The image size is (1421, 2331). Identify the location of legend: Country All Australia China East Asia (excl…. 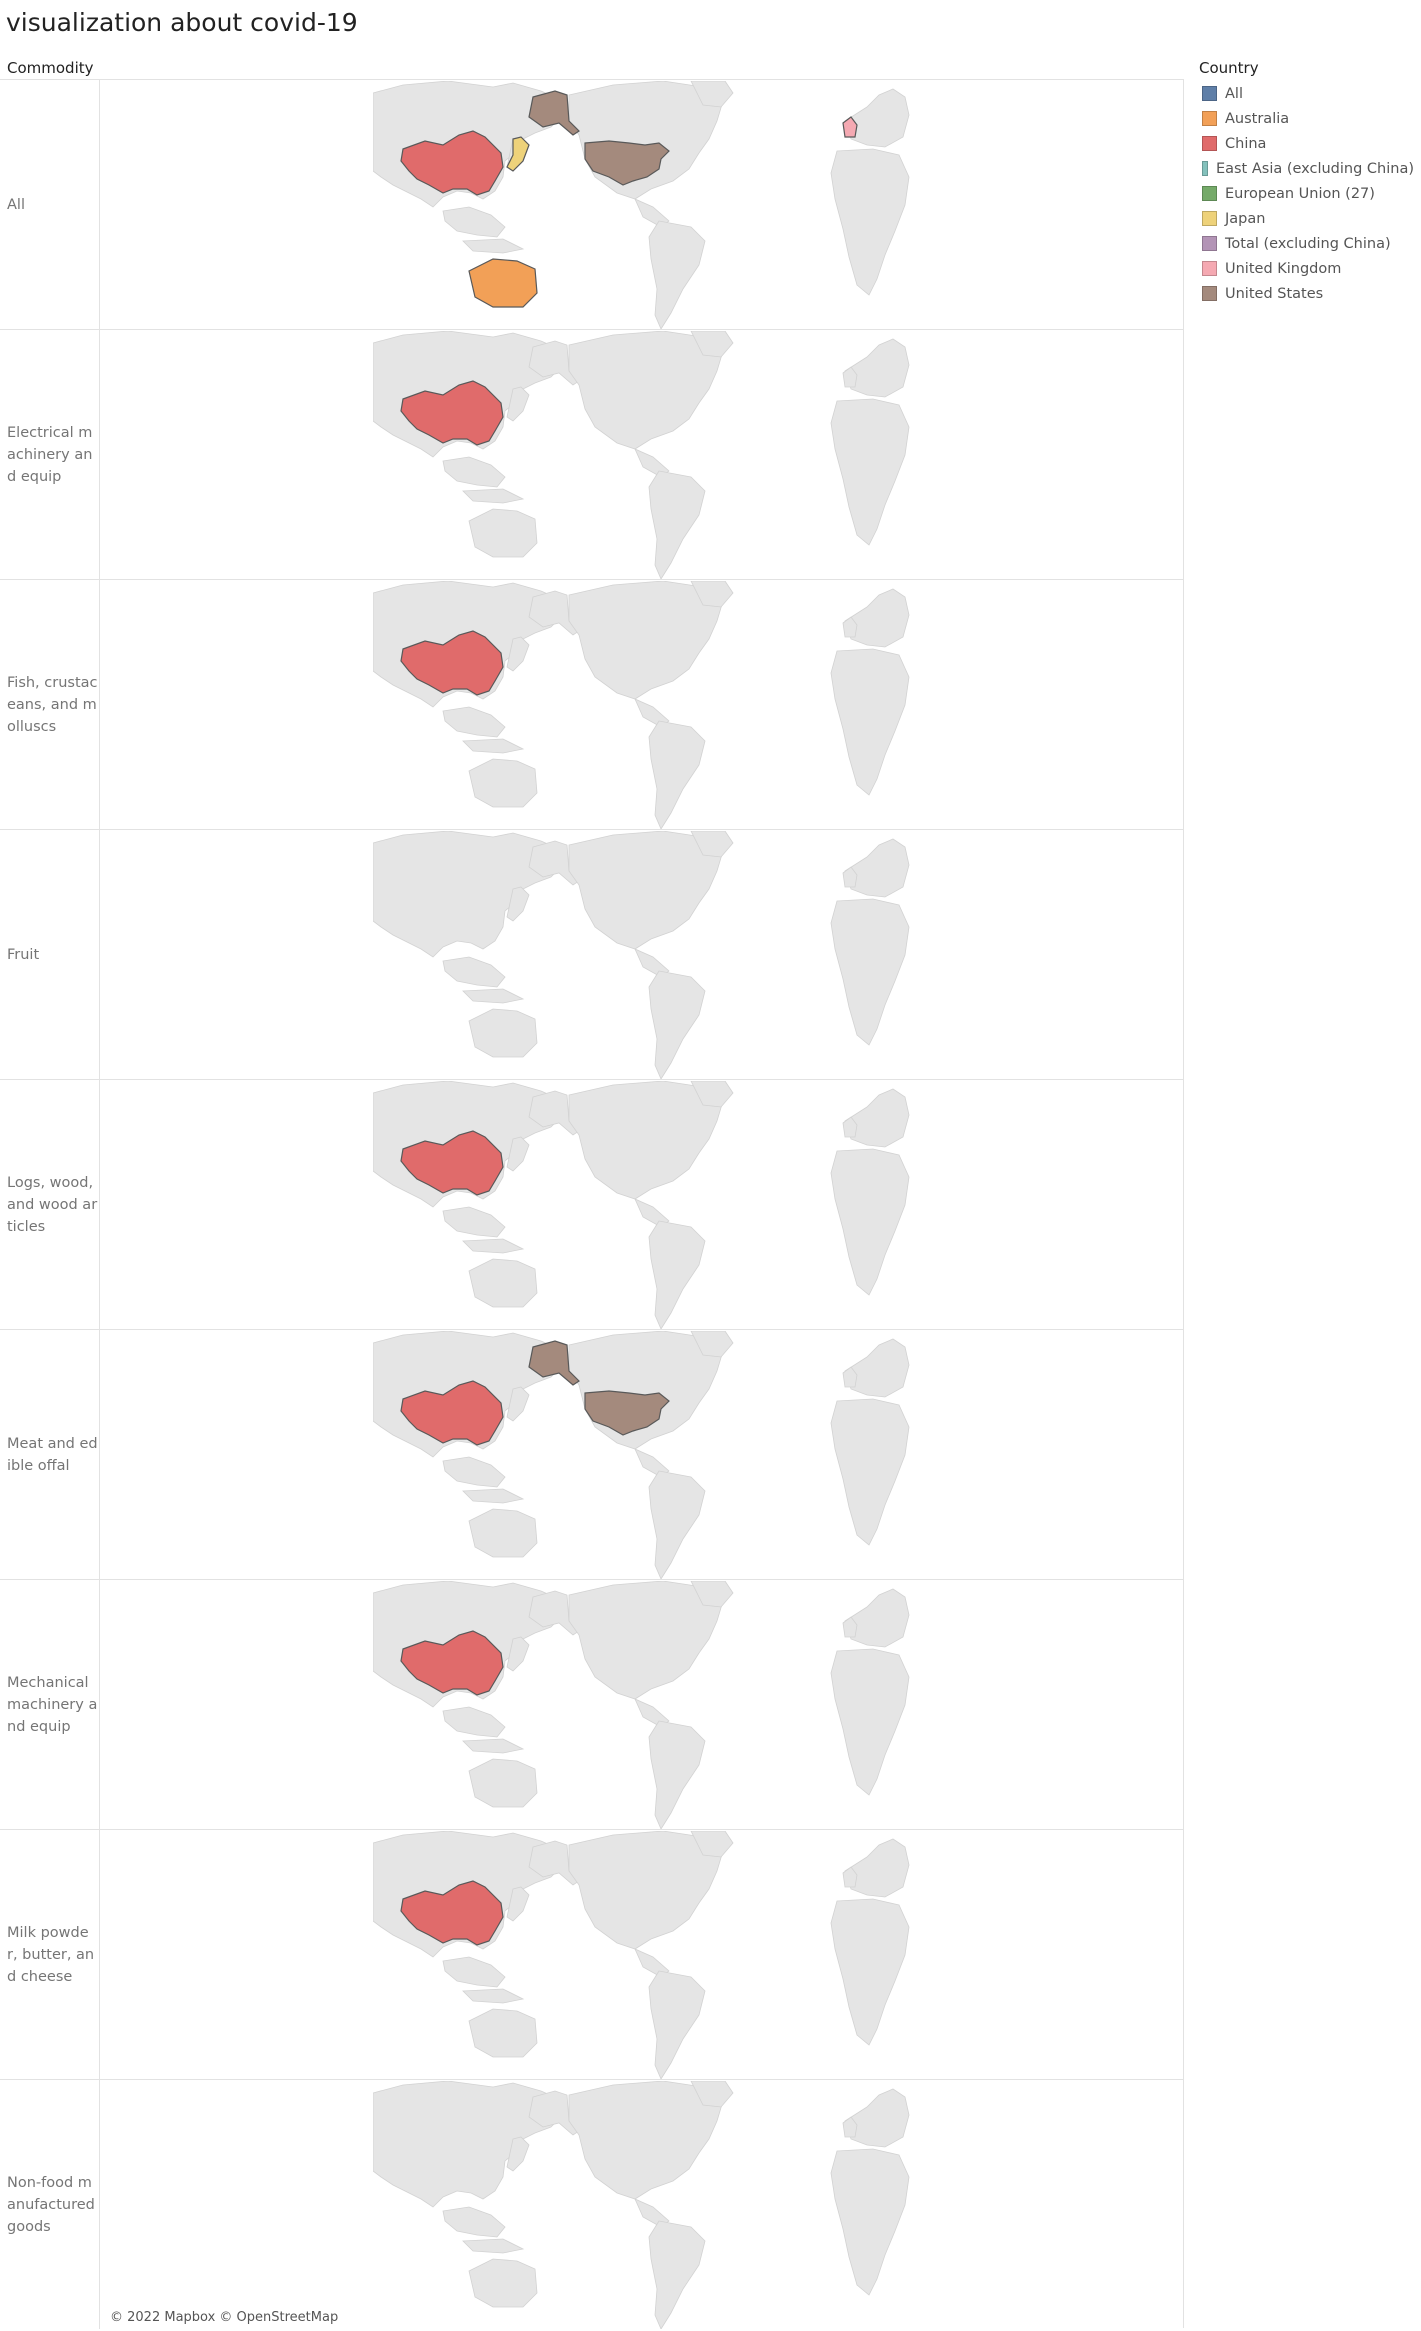
(1306, 182).